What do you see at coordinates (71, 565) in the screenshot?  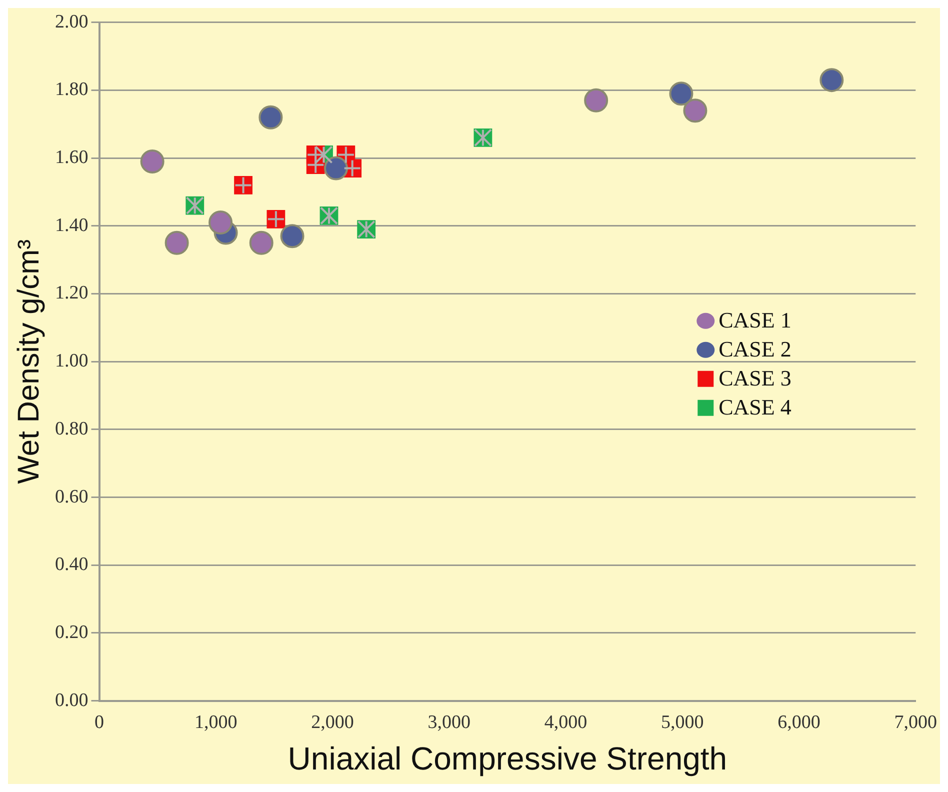 I see `y-tick-label: 0.40` at bounding box center [71, 565].